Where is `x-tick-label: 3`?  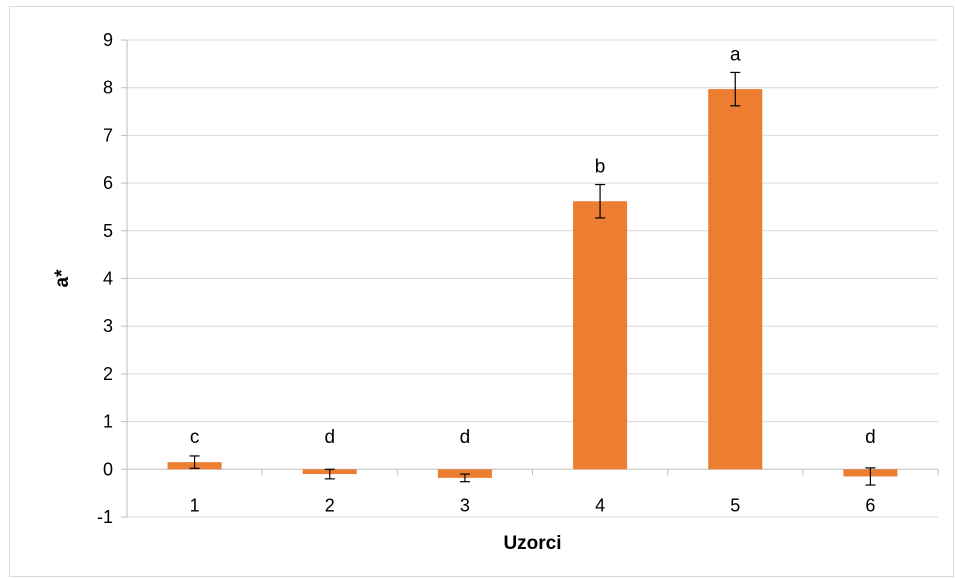
x-tick-label: 3 is located at coordinates (465, 505).